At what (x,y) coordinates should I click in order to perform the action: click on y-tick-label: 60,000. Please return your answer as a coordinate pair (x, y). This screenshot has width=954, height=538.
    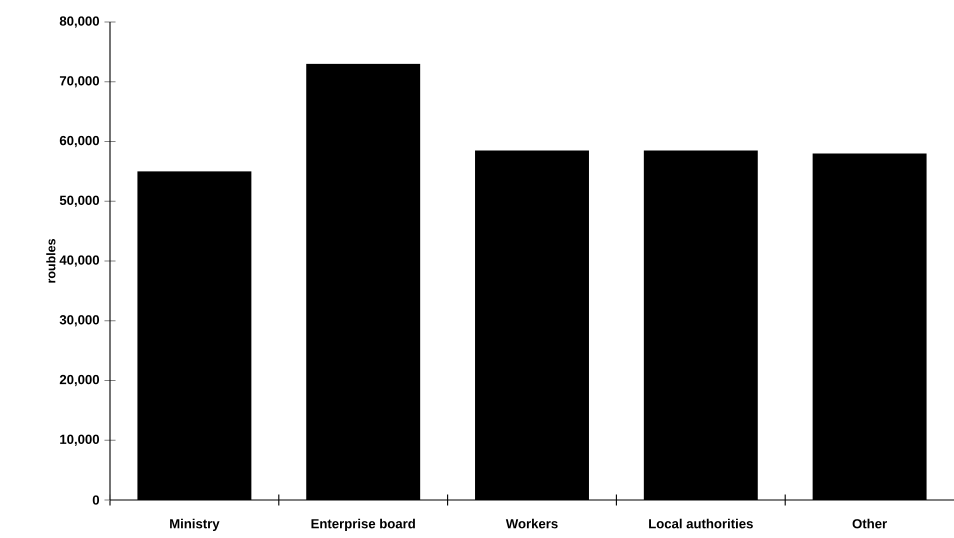
    Looking at the image, I should click on (80, 142).